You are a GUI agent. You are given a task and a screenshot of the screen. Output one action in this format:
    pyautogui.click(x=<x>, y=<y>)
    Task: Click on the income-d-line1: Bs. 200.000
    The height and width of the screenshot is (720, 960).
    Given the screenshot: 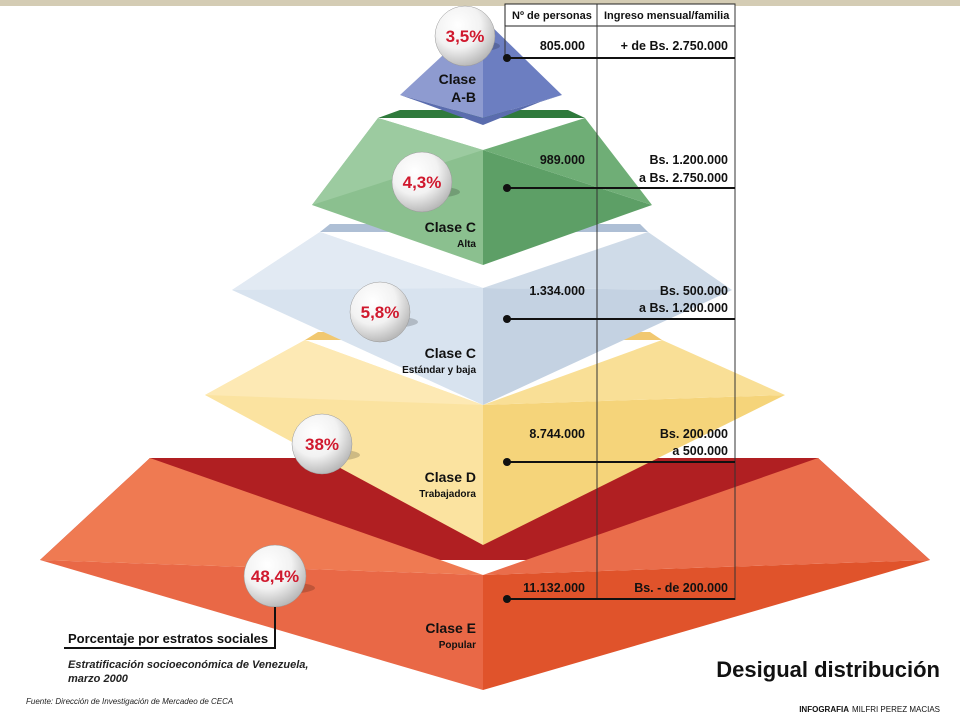 What is the action you would take?
    pyautogui.click(x=694, y=434)
    